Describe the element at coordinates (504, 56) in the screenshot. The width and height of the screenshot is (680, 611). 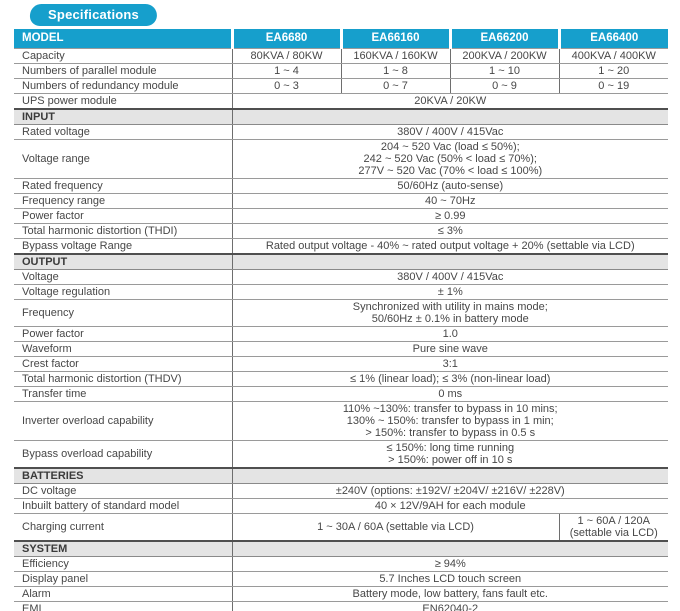
I see `spec-value: 200KVA / 200KW` at that location.